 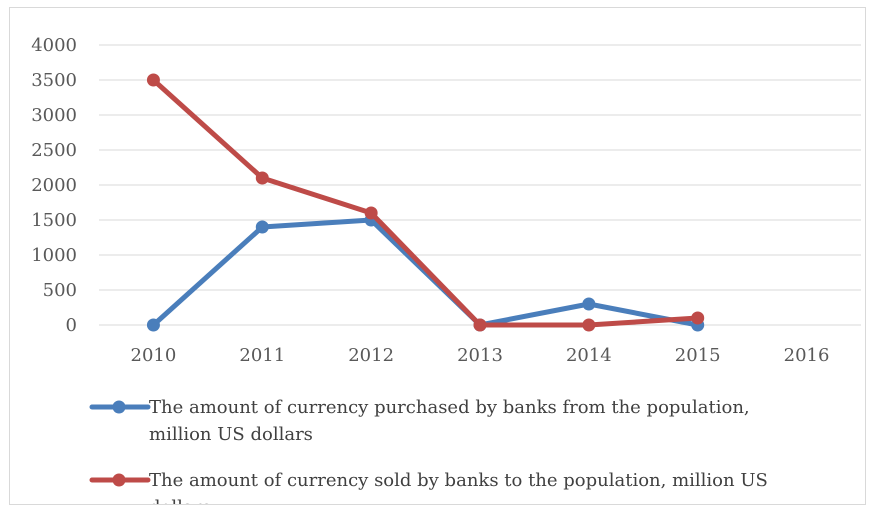 I want to click on y-tick-label: 2500, so click(x=54, y=150).